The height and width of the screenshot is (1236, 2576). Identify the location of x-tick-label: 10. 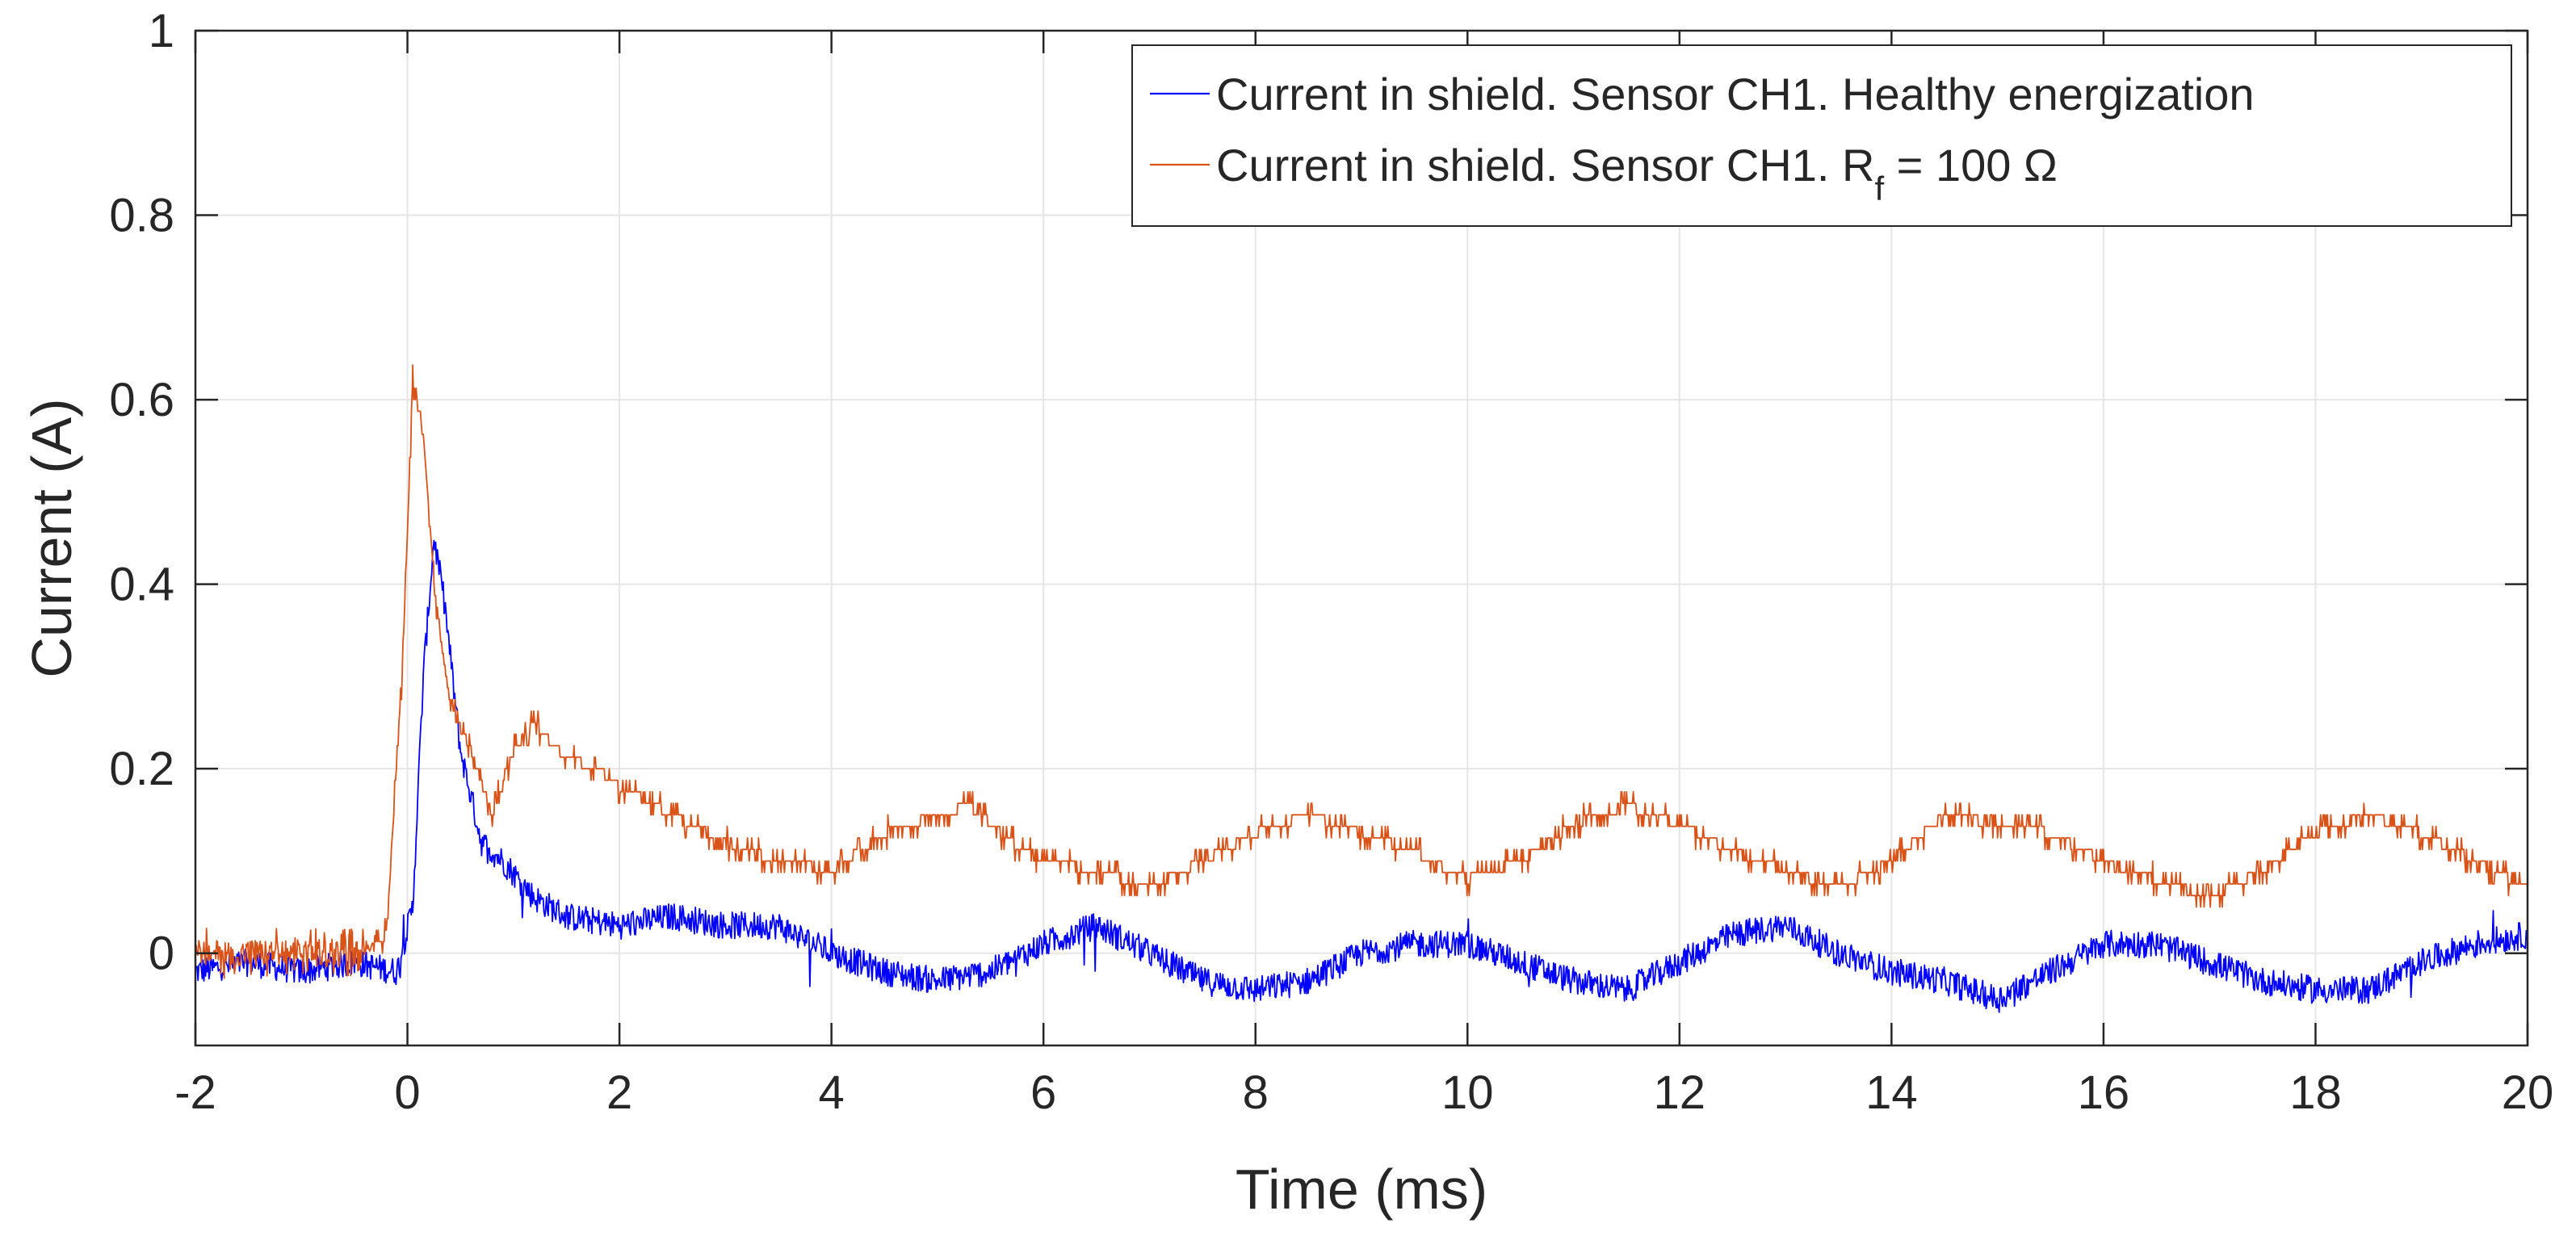
(1467, 1092).